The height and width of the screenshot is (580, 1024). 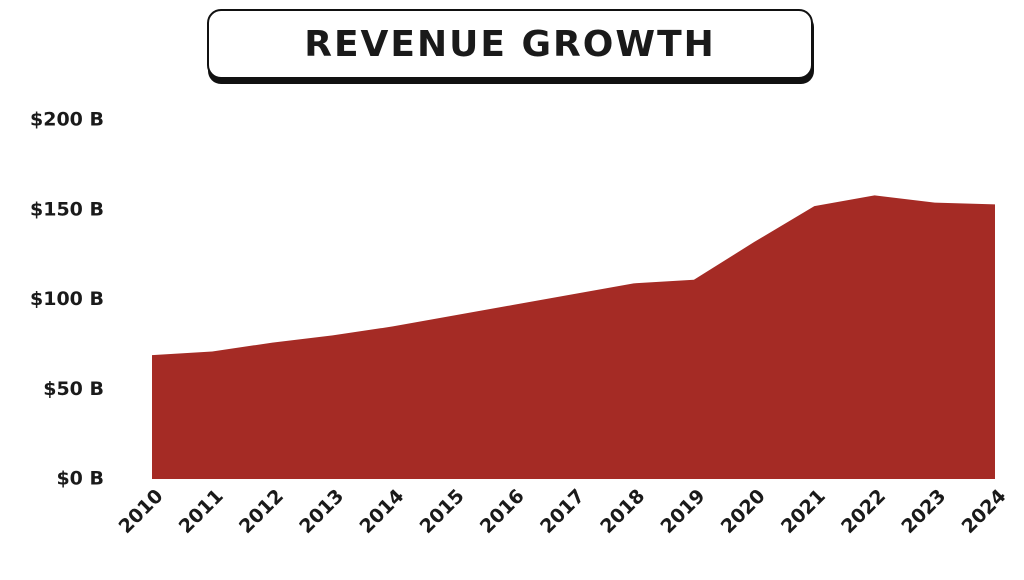 What do you see at coordinates (141, 511) in the screenshot?
I see `x-tick-label: 2010` at bounding box center [141, 511].